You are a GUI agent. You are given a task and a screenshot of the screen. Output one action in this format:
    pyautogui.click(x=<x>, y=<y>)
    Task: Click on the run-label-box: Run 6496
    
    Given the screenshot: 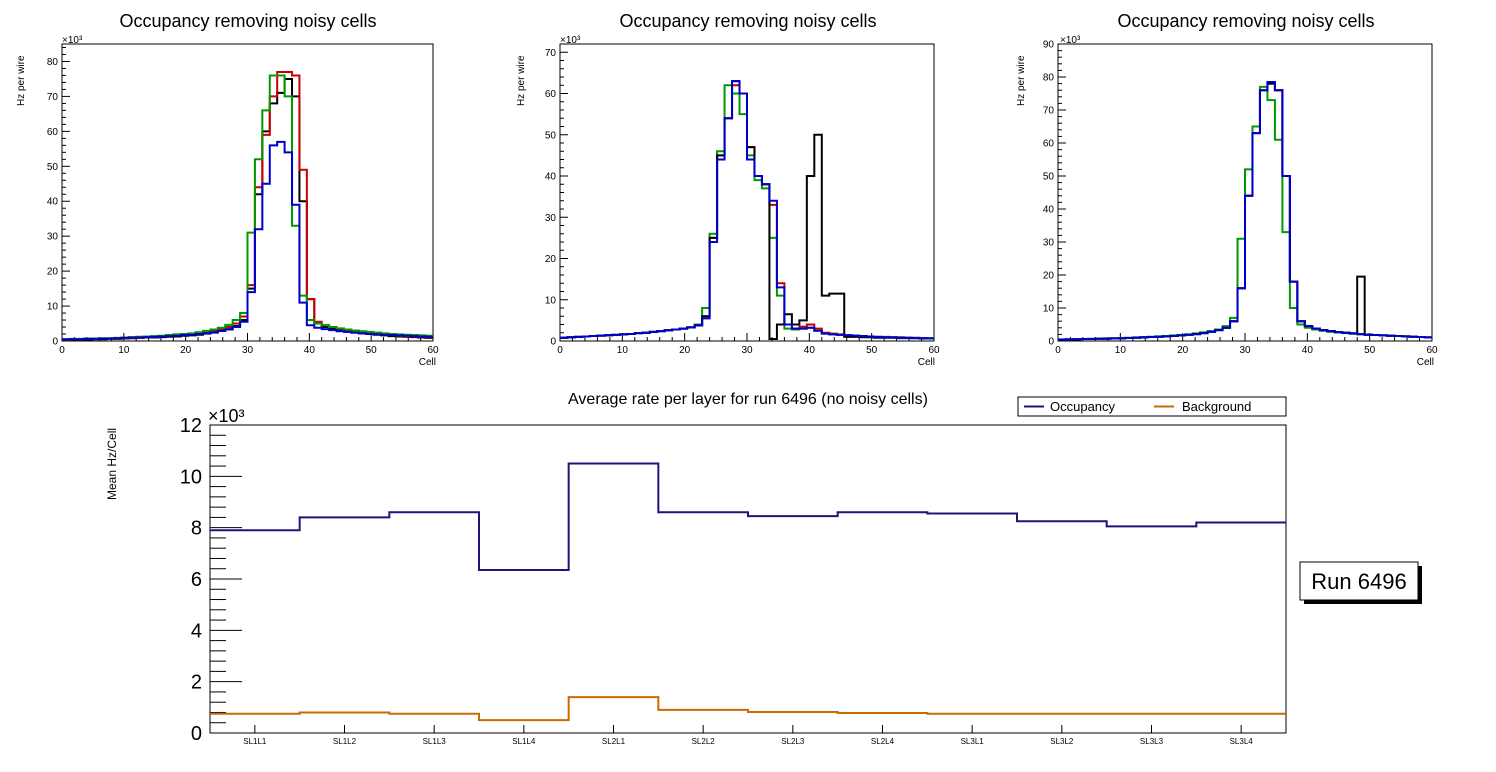 What is the action you would take?
    pyautogui.click(x=1360, y=582)
    